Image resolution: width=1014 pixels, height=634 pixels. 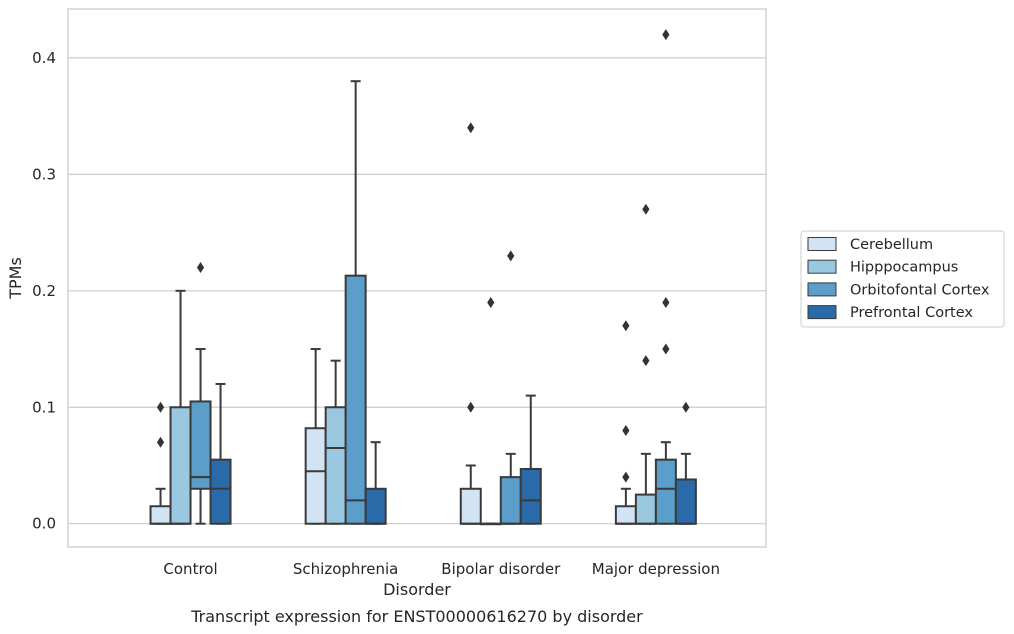 I want to click on x-tick-label: Schizophrenia, so click(x=345, y=569).